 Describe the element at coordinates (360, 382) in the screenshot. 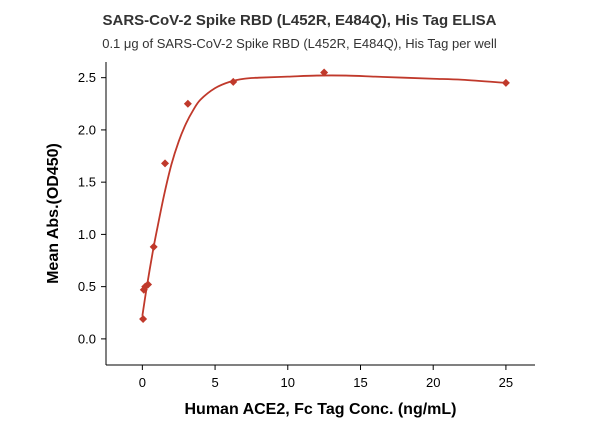

I see `x-tick-label: 15` at that location.